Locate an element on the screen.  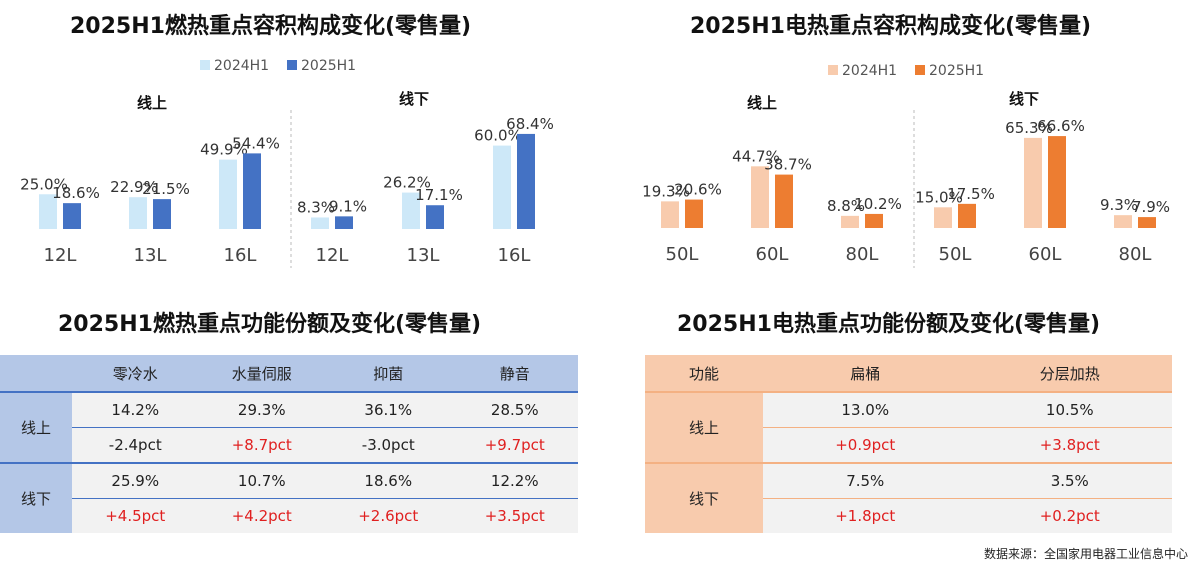
change-cell: +3.5pct is located at coordinates (514, 515).